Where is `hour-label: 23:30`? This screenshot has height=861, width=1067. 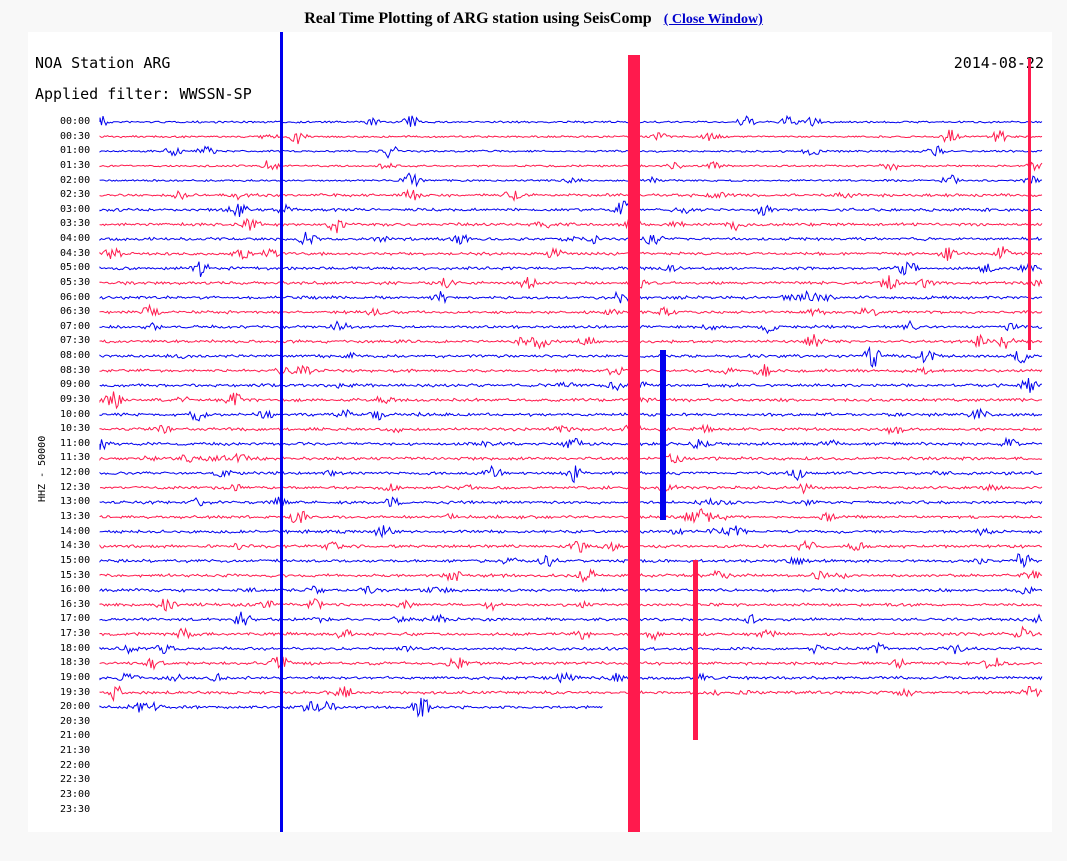
hour-label: 23:30 is located at coordinates (75, 809).